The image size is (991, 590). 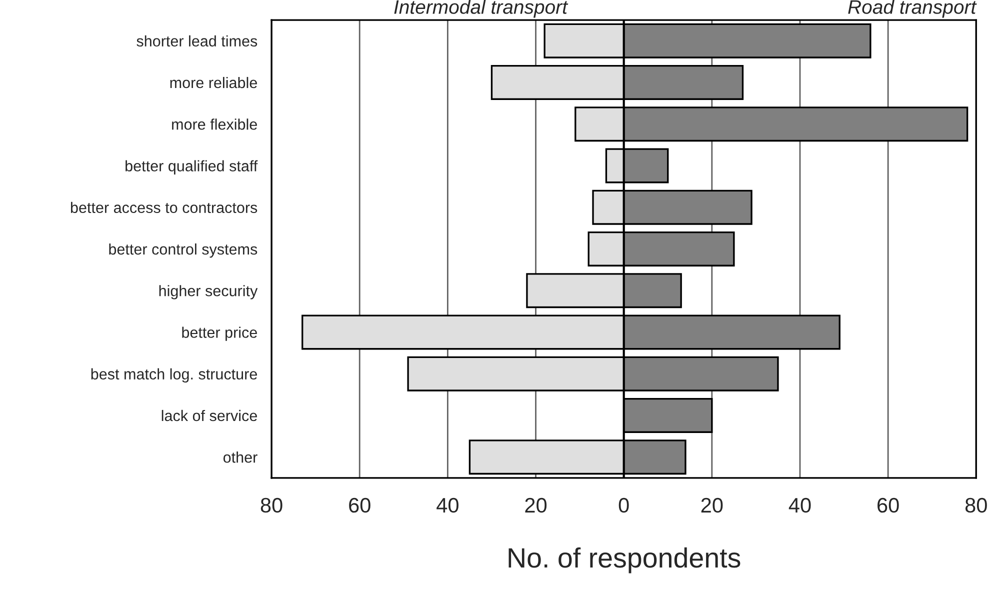 I want to click on y-tick-label: more reliable, so click(x=213, y=82).